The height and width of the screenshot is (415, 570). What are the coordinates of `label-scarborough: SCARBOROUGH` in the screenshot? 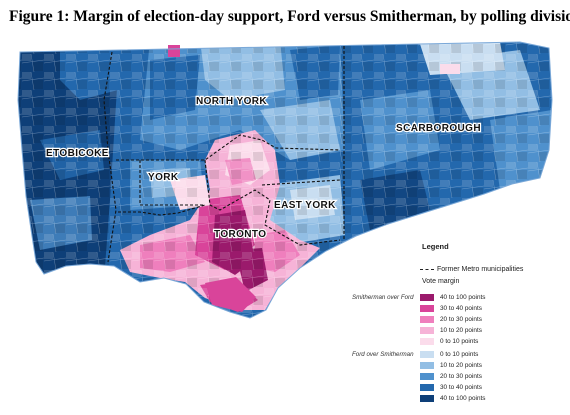 It's located at (438, 128).